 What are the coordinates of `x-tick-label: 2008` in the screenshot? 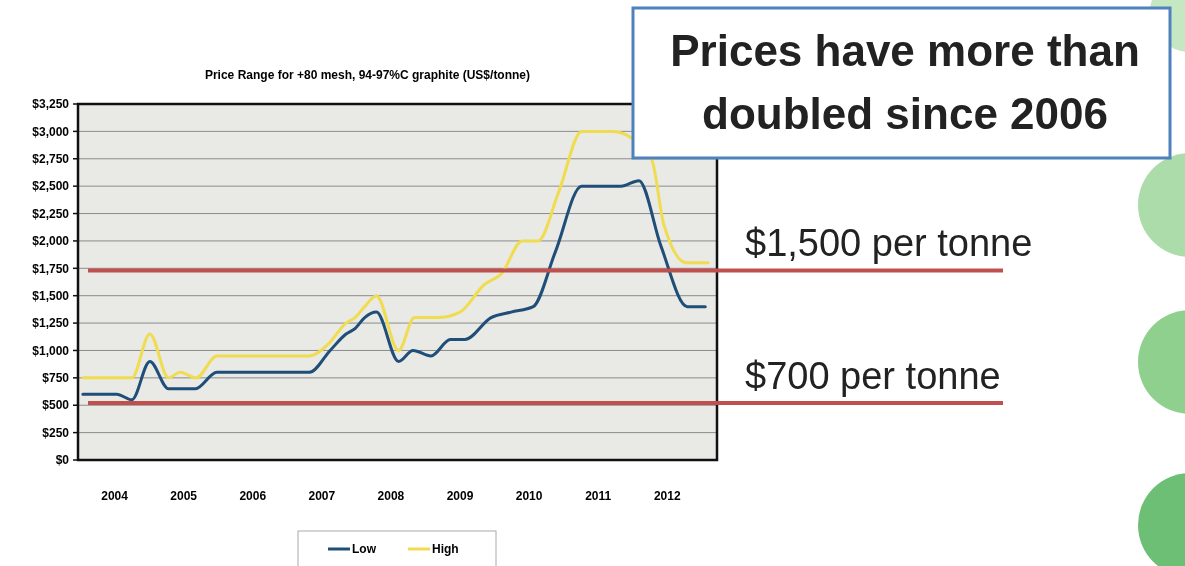 It's located at (391, 496).